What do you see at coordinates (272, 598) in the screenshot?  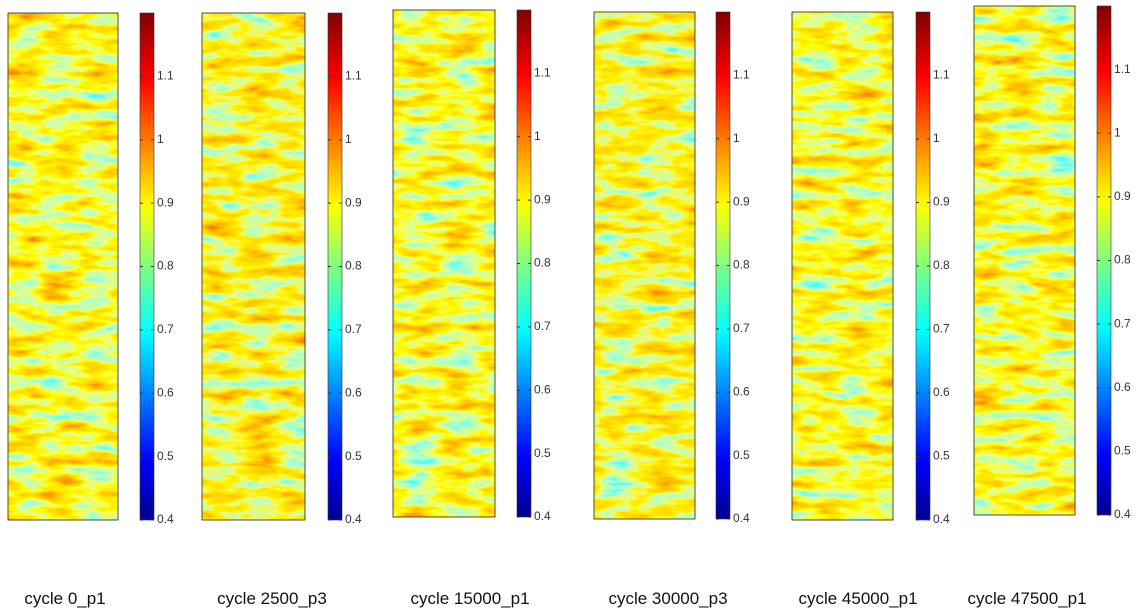 I see `panel-label: cycle 2500_p3` at bounding box center [272, 598].